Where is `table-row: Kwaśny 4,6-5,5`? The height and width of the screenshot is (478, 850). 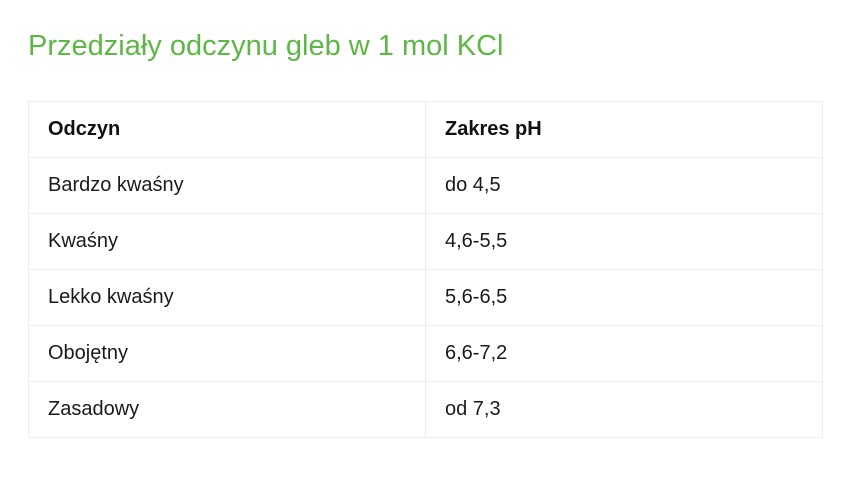 table-row: Kwaśny 4,6-5,5 is located at coordinates (425, 241).